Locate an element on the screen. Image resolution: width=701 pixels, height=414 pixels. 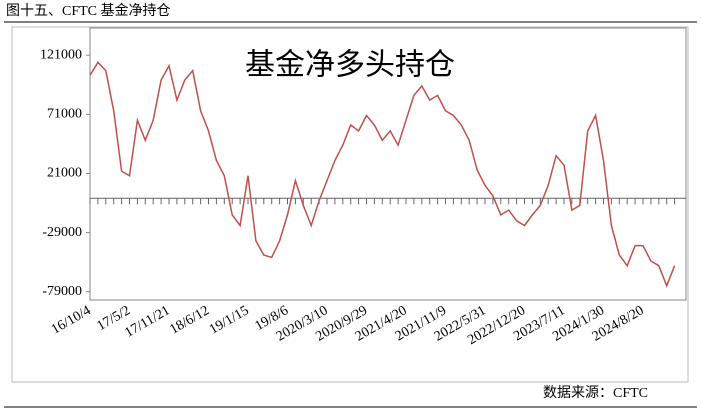
y-tick-label: -29000 is located at coordinates (62, 232).